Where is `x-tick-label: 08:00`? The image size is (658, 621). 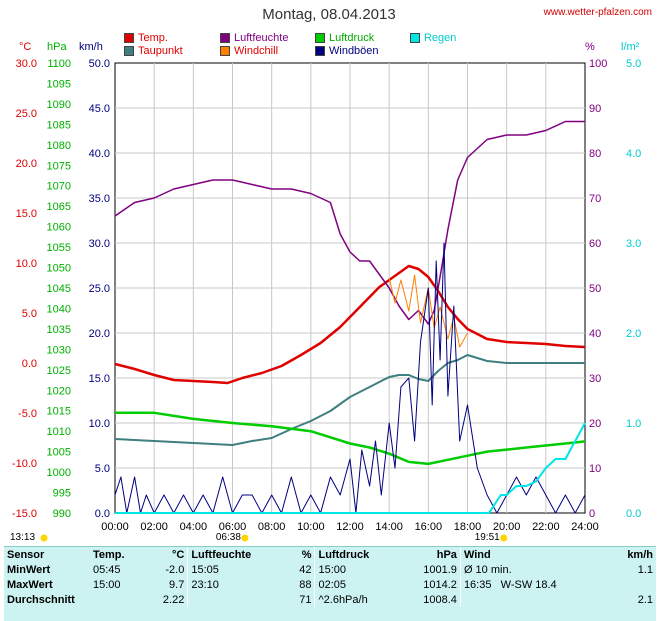
x-tick-label: 08:00 is located at coordinates (272, 527).